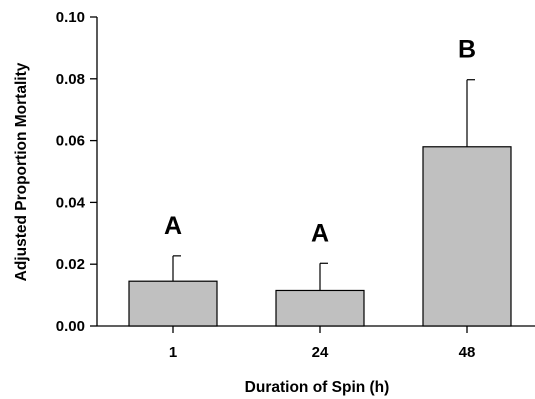  Describe the element at coordinates (70, 79) in the screenshot. I see `y-tick-label: 0.08` at that location.